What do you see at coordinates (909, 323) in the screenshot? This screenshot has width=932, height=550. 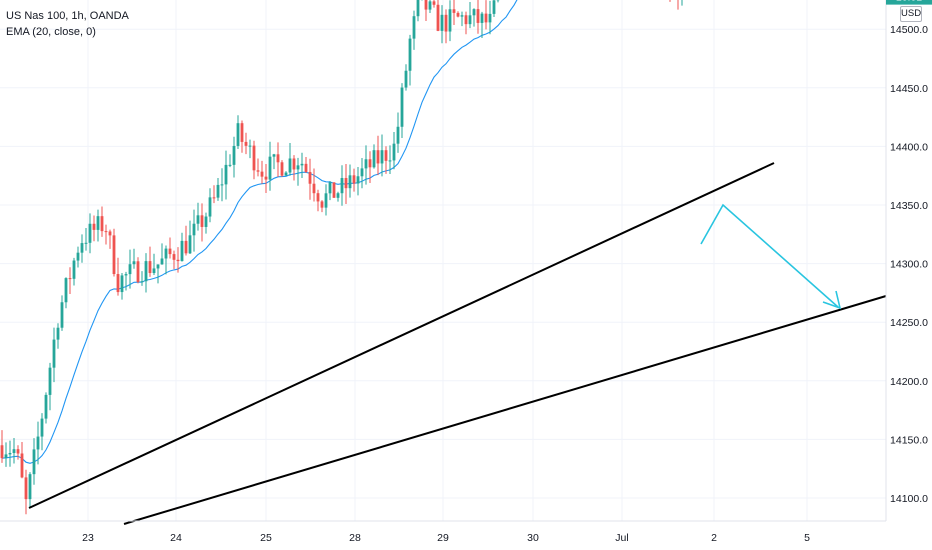 I see `price-tick-label: 14250.0` at bounding box center [909, 323].